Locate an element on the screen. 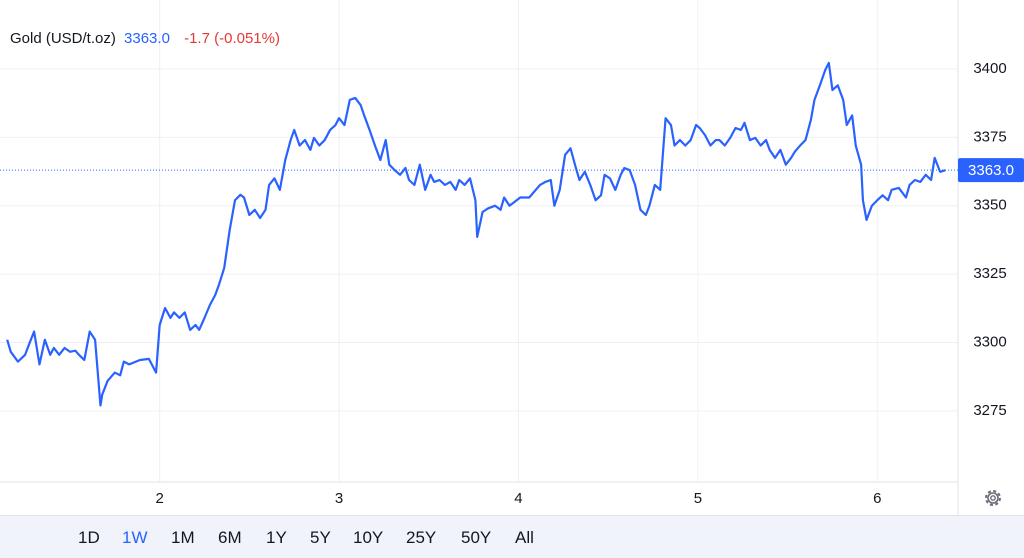 This screenshot has width=1024, height=558. y-tick-label: 3300 is located at coordinates (989, 341).